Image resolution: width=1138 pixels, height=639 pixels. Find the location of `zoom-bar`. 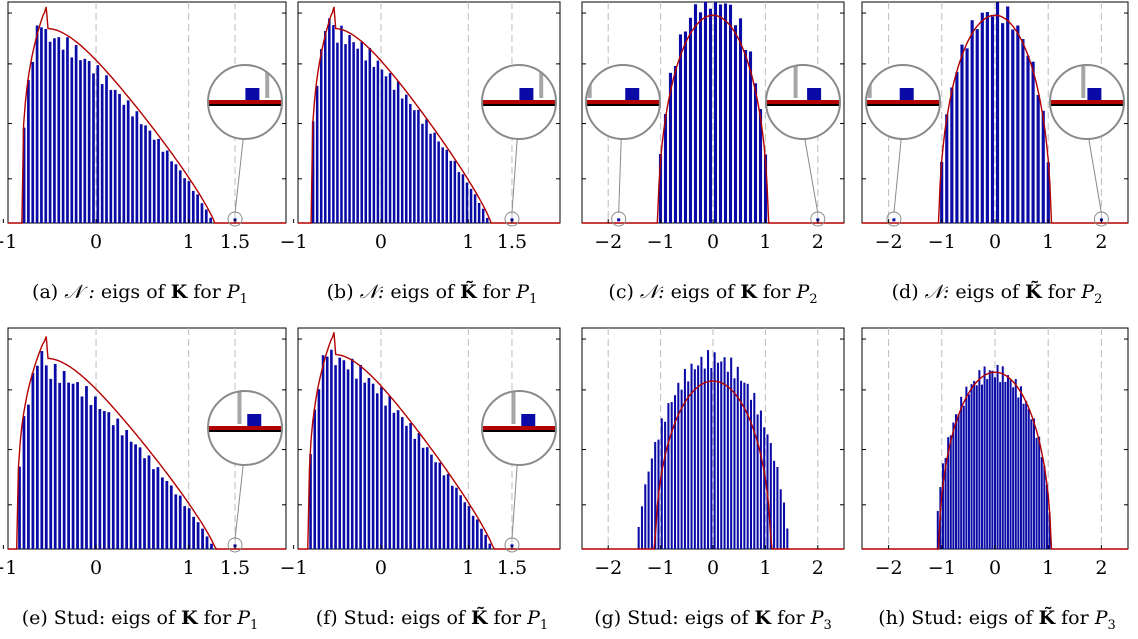

zoom-bar is located at coordinates (632, 94).